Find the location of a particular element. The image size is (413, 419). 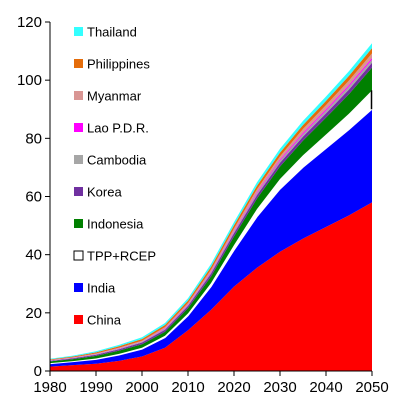

y-tick-label: 80 is located at coordinates (33, 138).